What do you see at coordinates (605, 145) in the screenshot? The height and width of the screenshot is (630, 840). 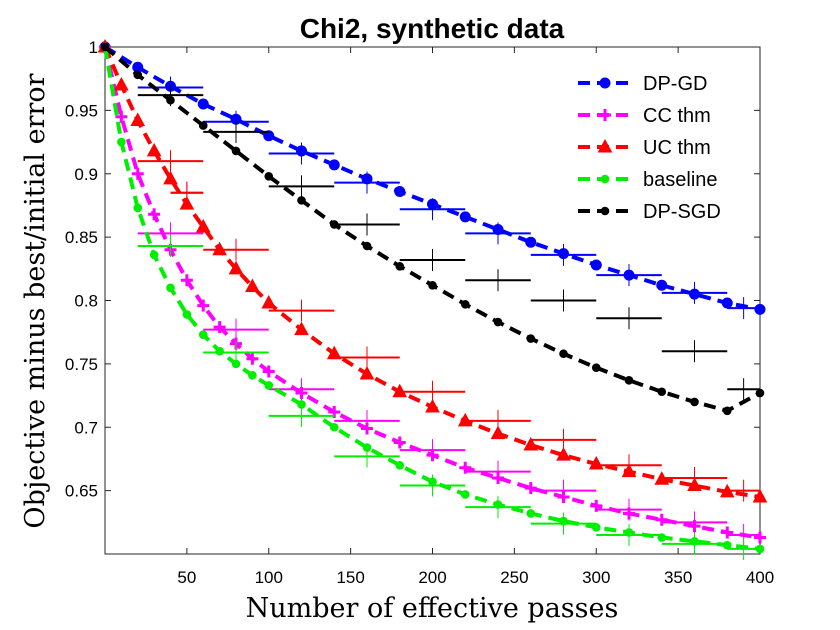 I see `legend-marker-uc-thm` at bounding box center [605, 145].